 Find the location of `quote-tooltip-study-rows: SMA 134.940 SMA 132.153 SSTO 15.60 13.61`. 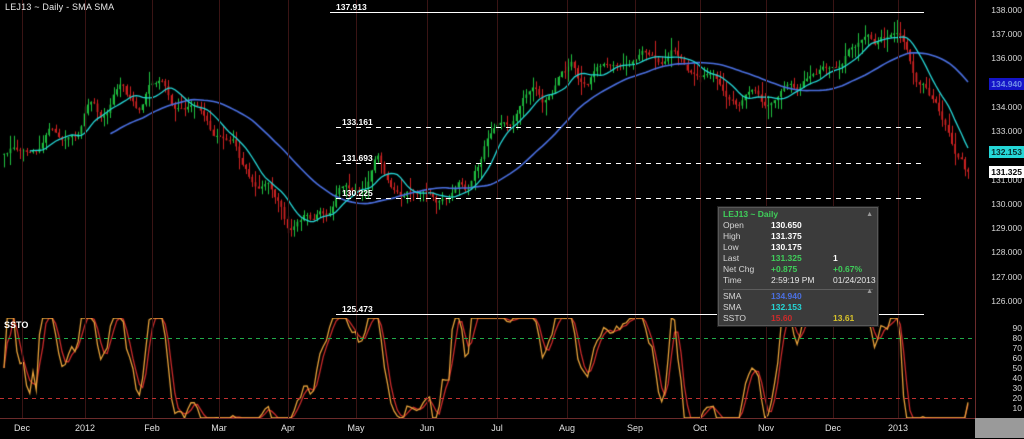

quote-tooltip-study-rows: SMA 134.940 SMA 132.153 SSTO 15.60 13.61 is located at coordinates (798, 308).